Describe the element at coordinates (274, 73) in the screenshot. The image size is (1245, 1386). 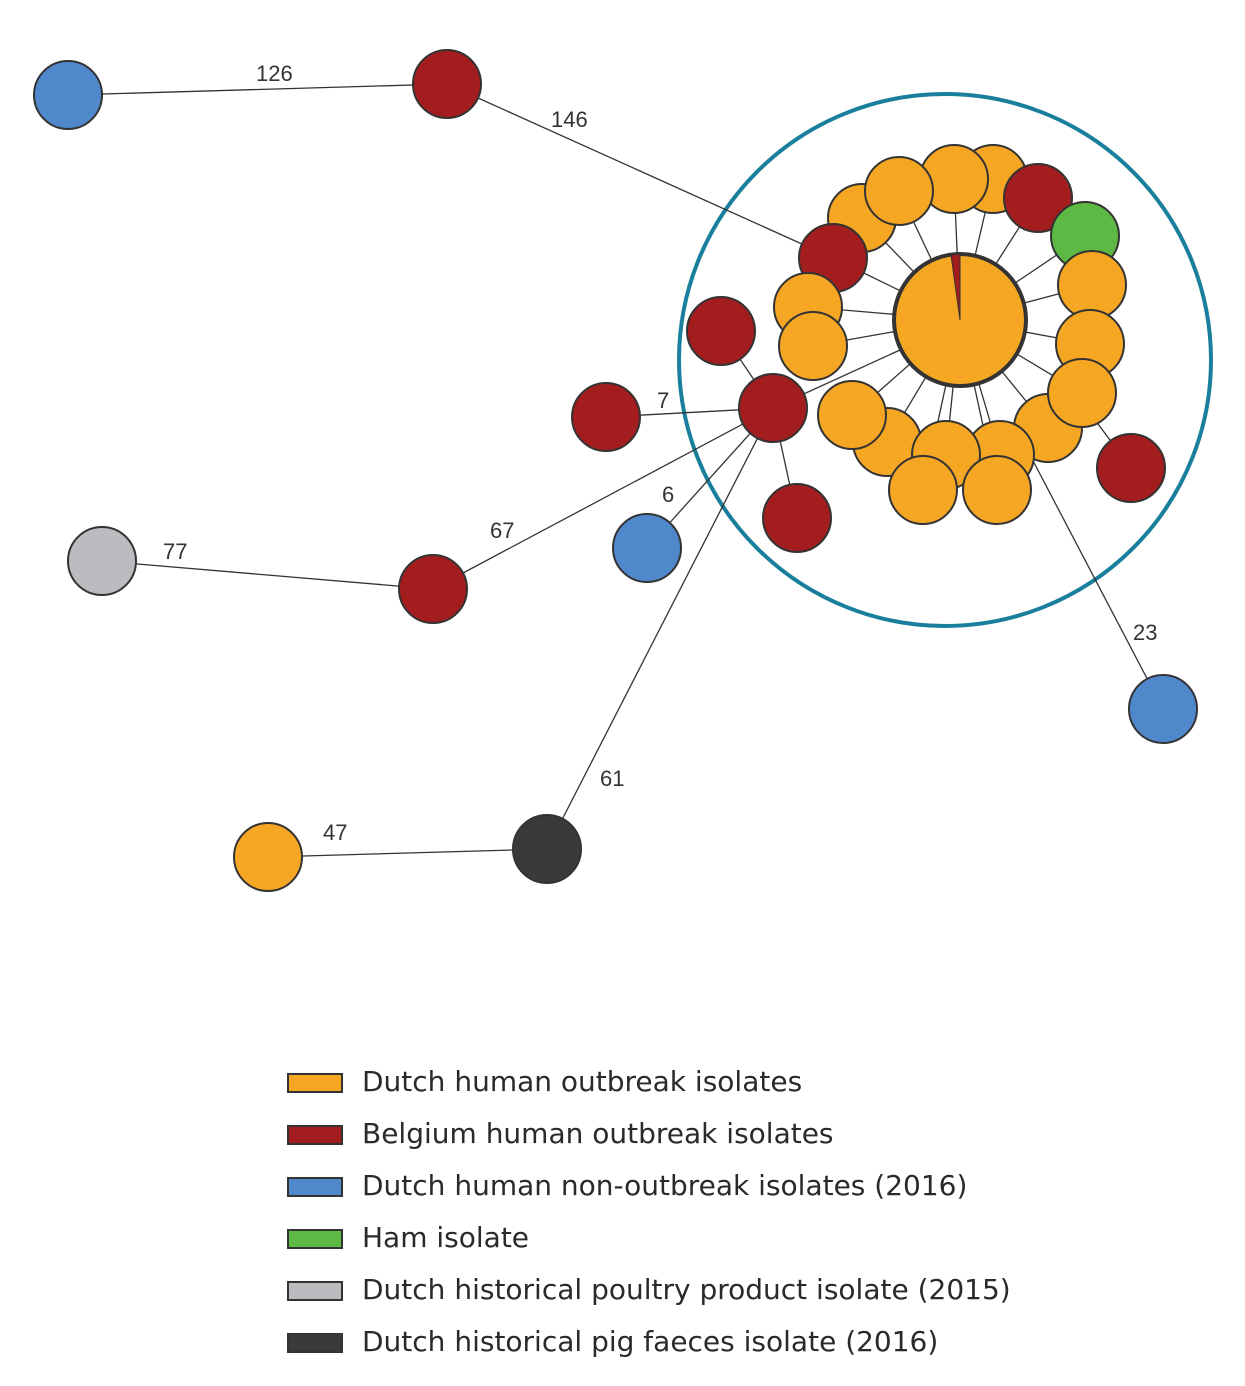
I see `edge-label-126: 126` at that location.